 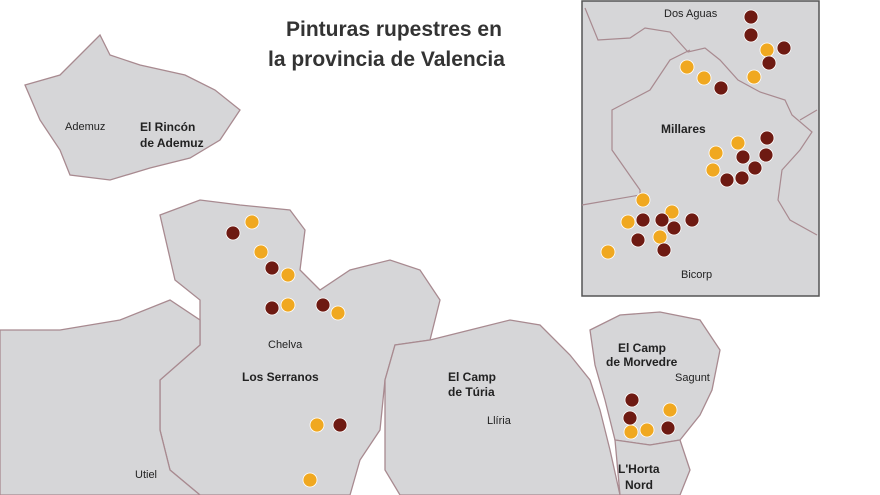 What do you see at coordinates (471, 392) in the screenshot?
I see `region-label-camp-turia-2: de Túria` at bounding box center [471, 392].